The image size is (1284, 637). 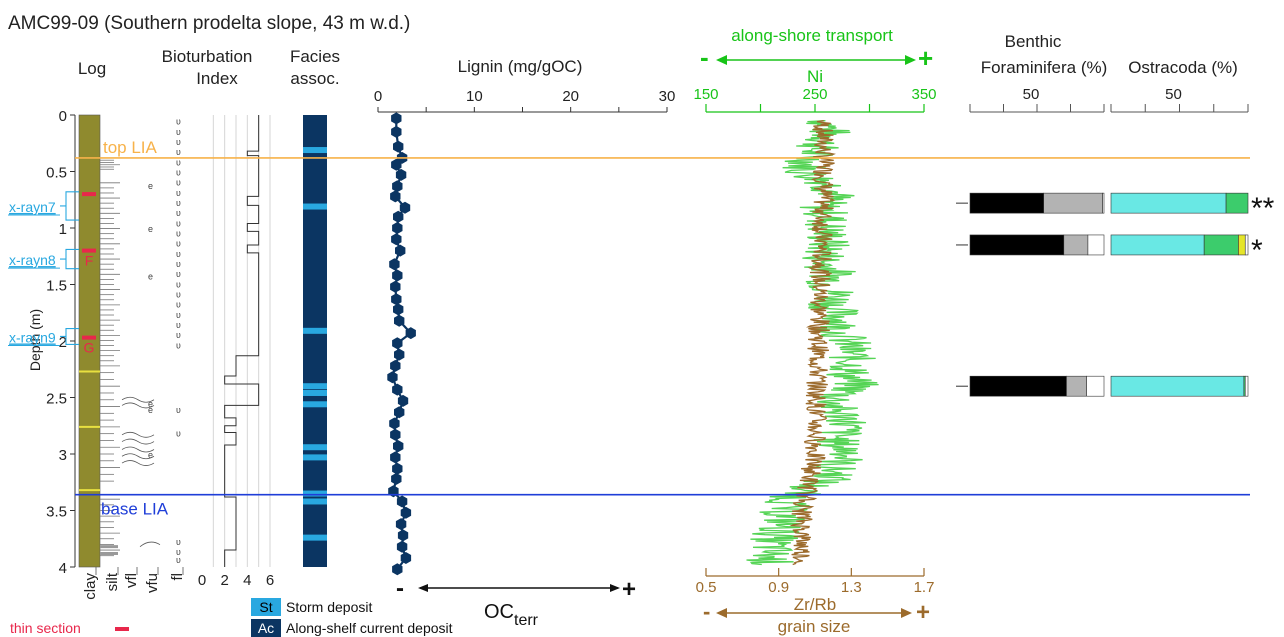 What do you see at coordinates (615, 588) in the screenshot?
I see `lignin-arrow-right-head` at bounding box center [615, 588].